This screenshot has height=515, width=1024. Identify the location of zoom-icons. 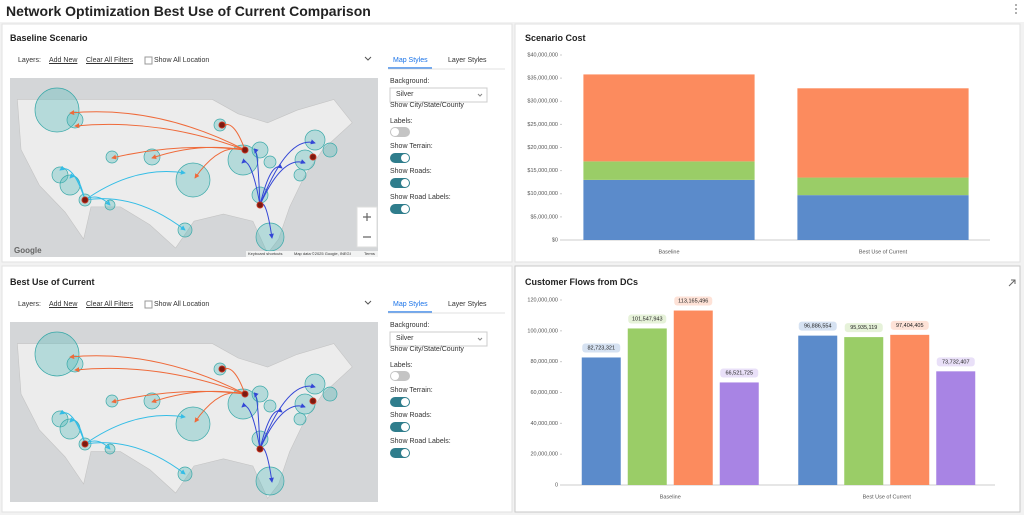
(367, 225).